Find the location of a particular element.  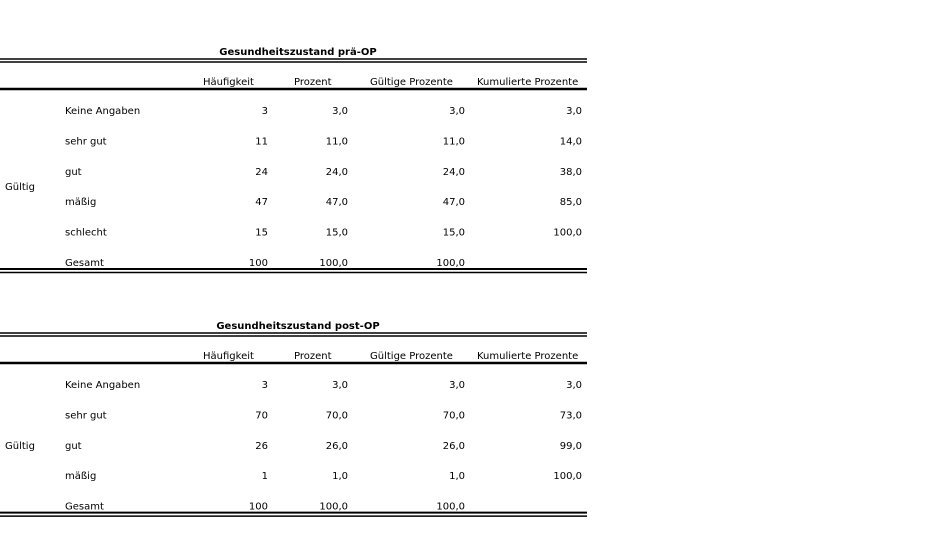

cell: 70 is located at coordinates (261, 415).